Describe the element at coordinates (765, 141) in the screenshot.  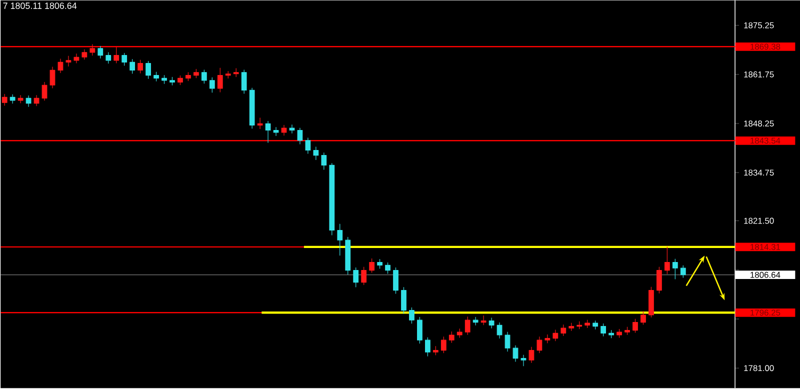
I see `ref-line-label: 1843.54` at that location.